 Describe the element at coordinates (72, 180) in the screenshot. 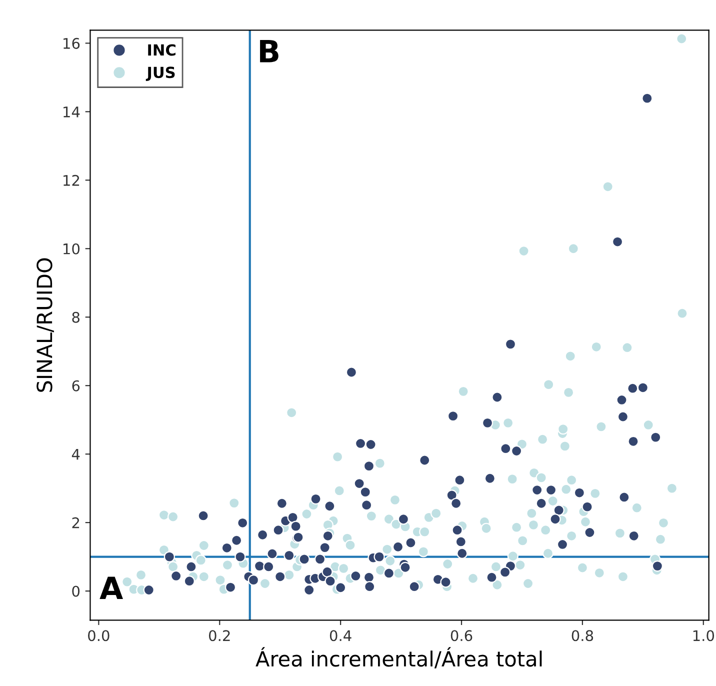

I see `y-tick-label: 12` at that location.